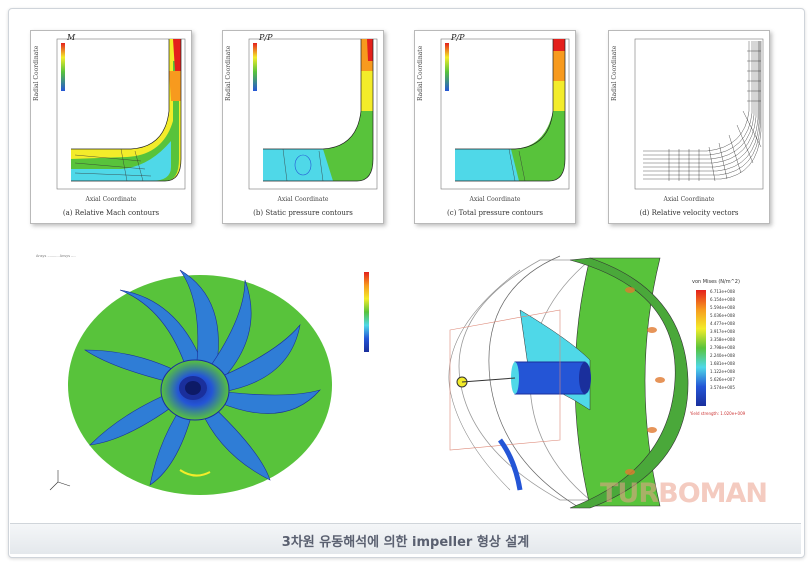 The height and width of the screenshot is (564, 811). I want to click on right-legend-title: von Mises (N/m^2), so click(716, 282).